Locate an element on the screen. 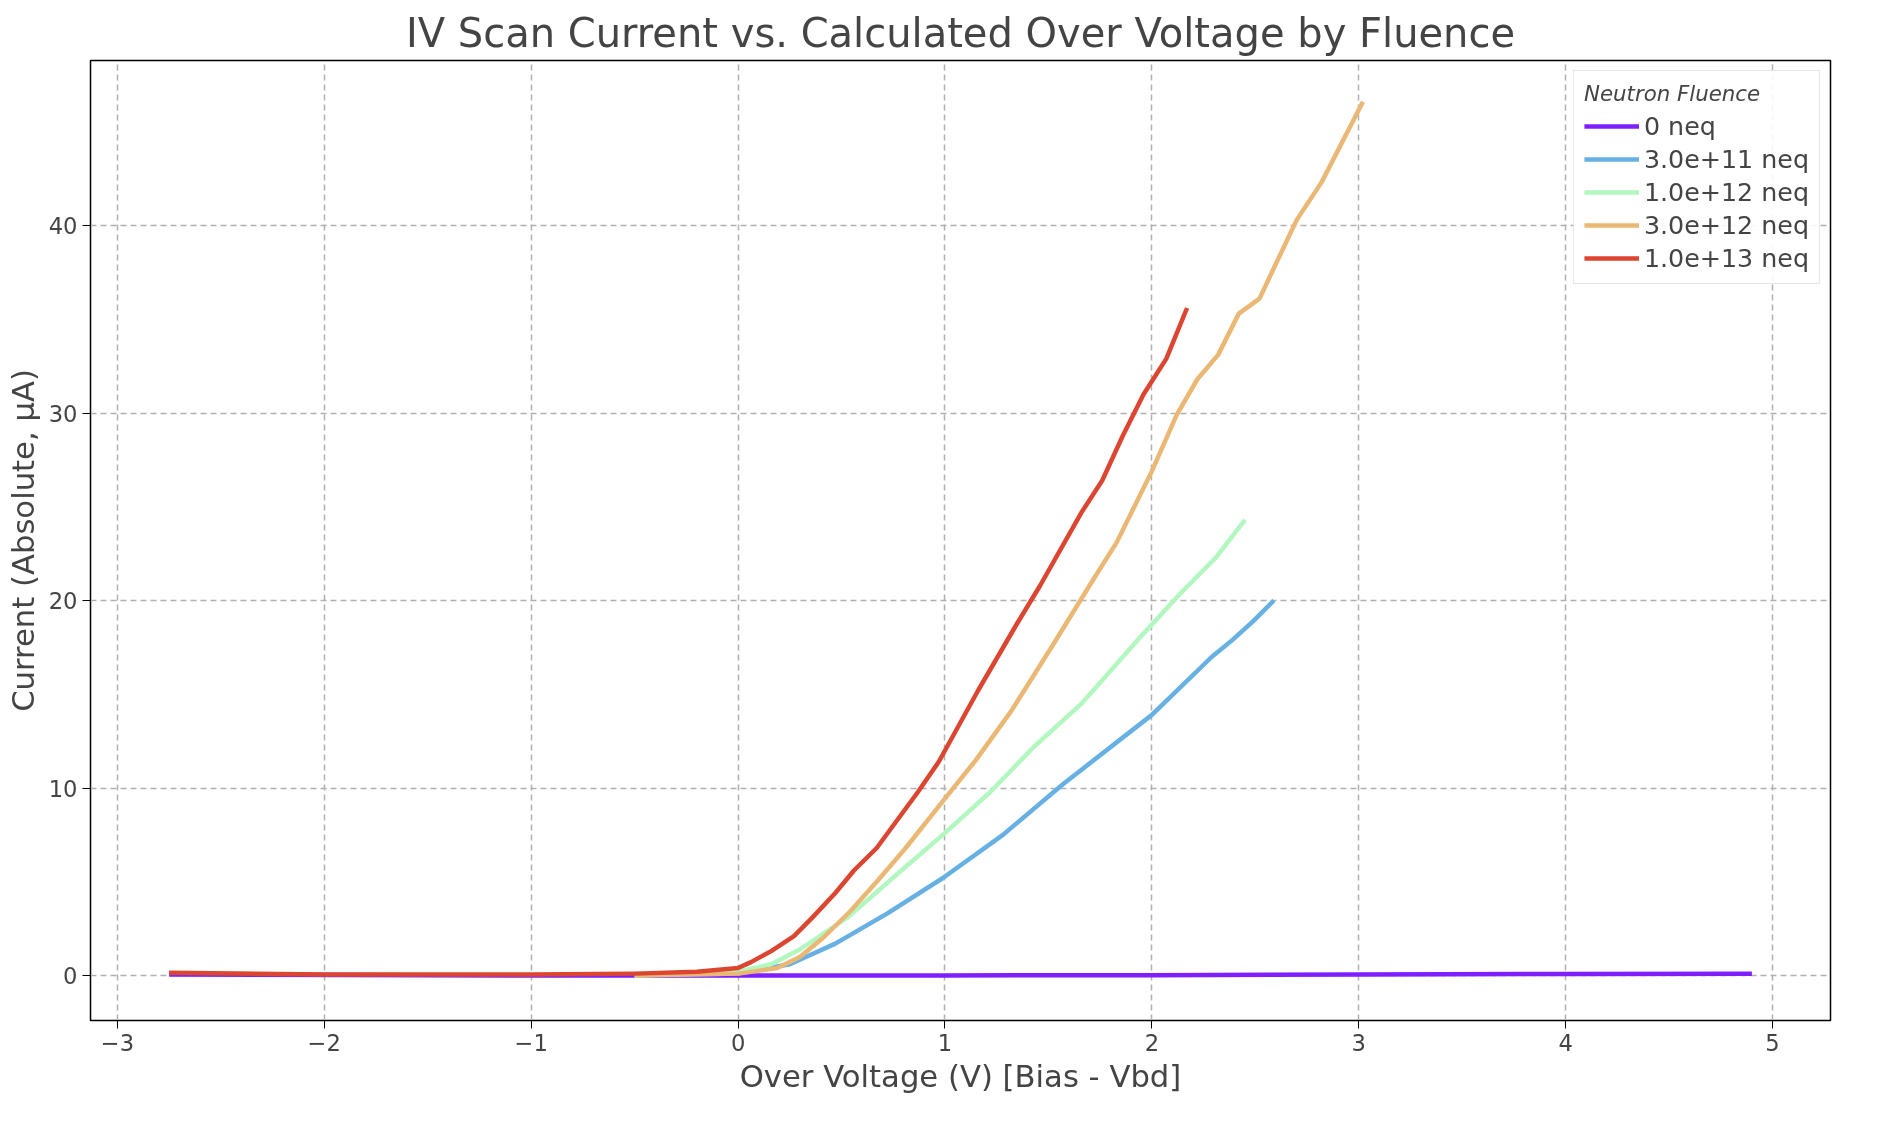  y-tick-label: 20 is located at coordinates (63, 601).